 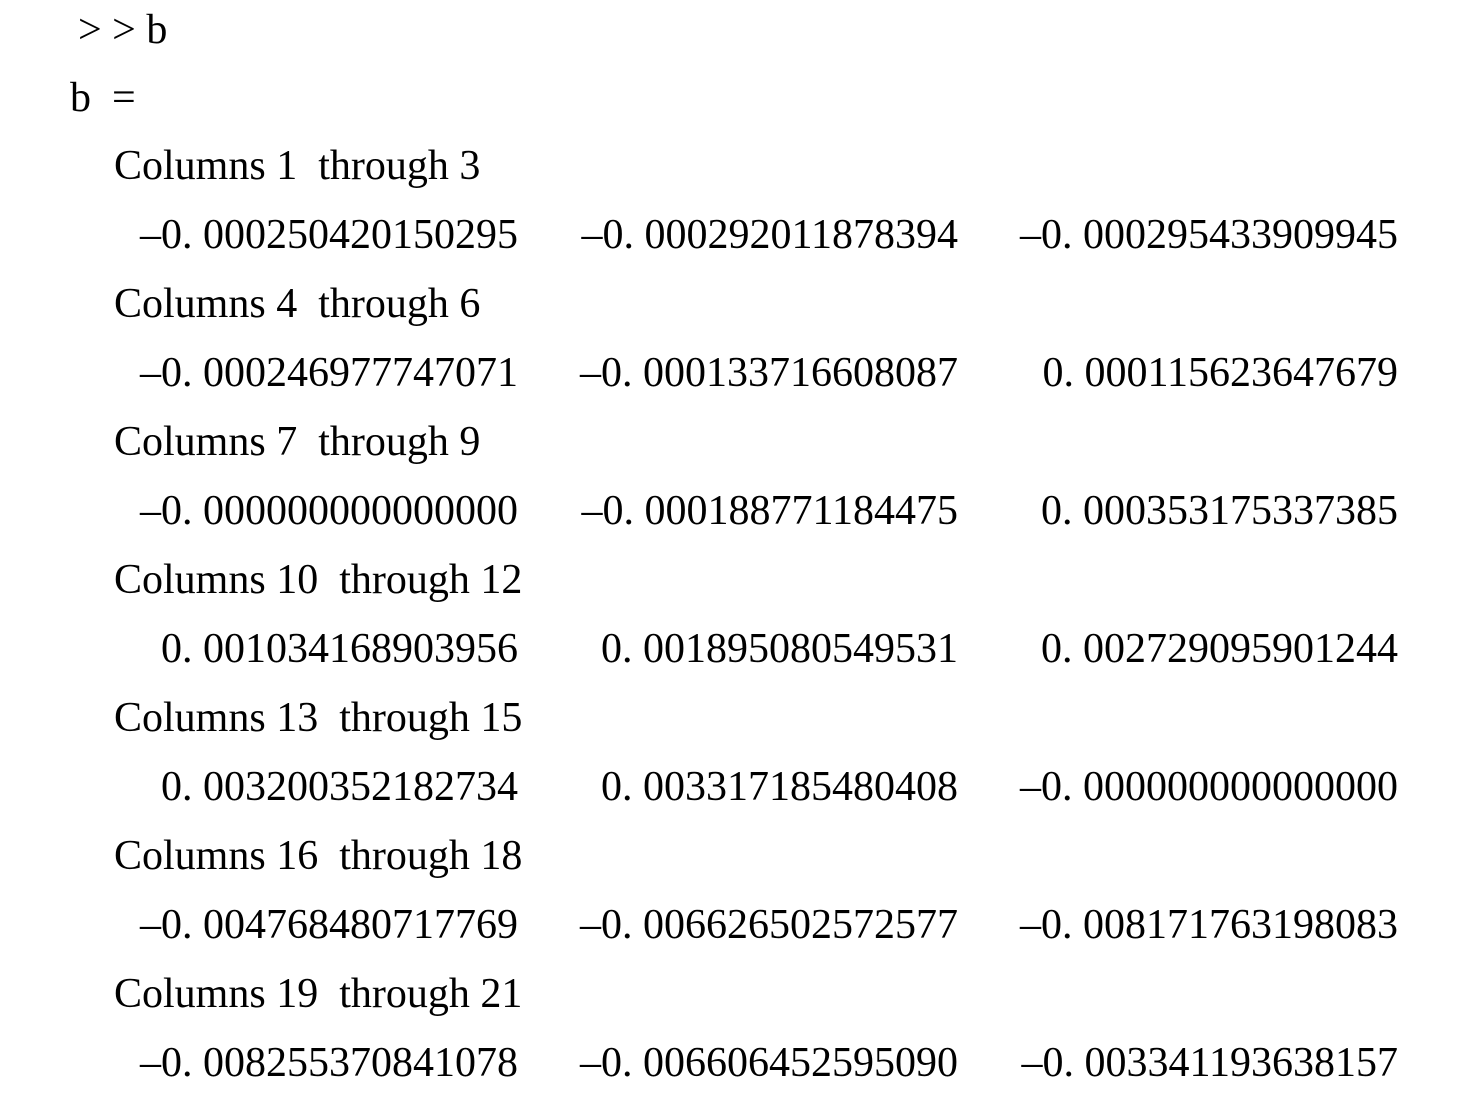 What do you see at coordinates (318, 994) in the screenshot?
I see `columns-header: Columns 19 through 21` at bounding box center [318, 994].